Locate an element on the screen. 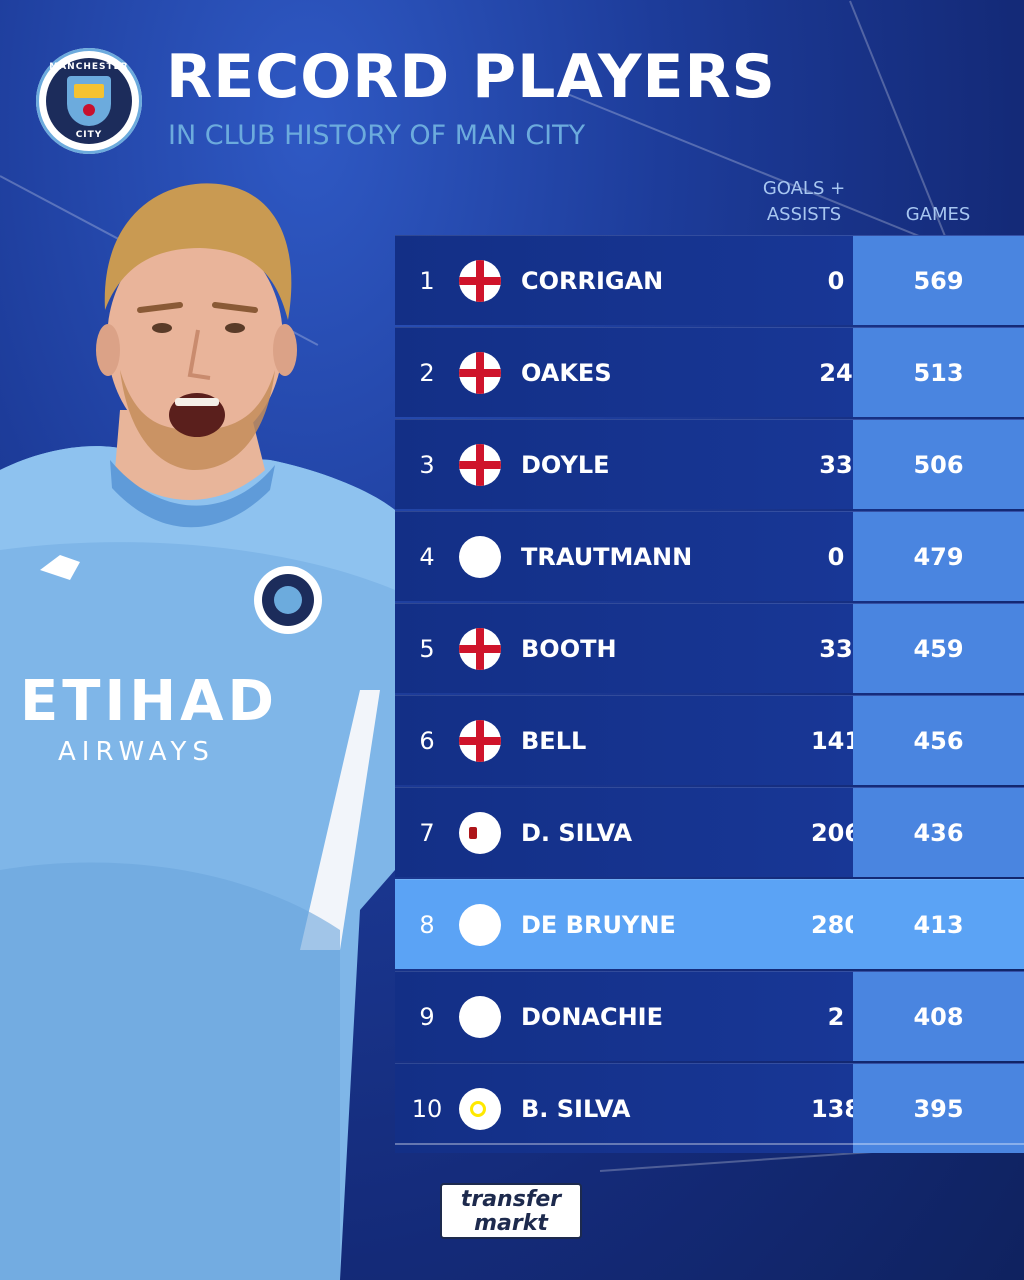  goals-assists-header-line2: ASSISTS is located at coordinates (804, 214).